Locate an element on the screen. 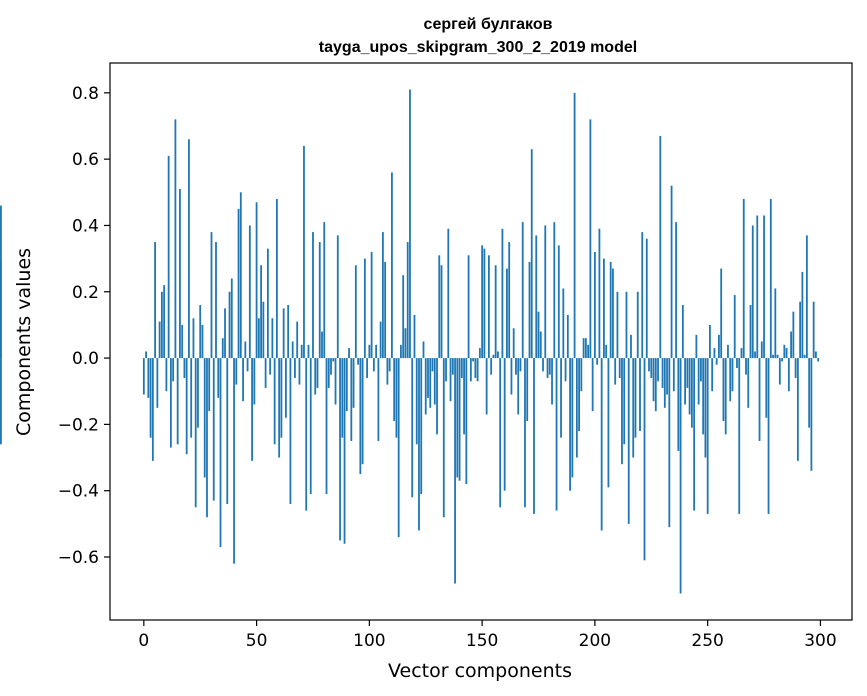  y-tick-label: −0.4 is located at coordinates (78, 492).